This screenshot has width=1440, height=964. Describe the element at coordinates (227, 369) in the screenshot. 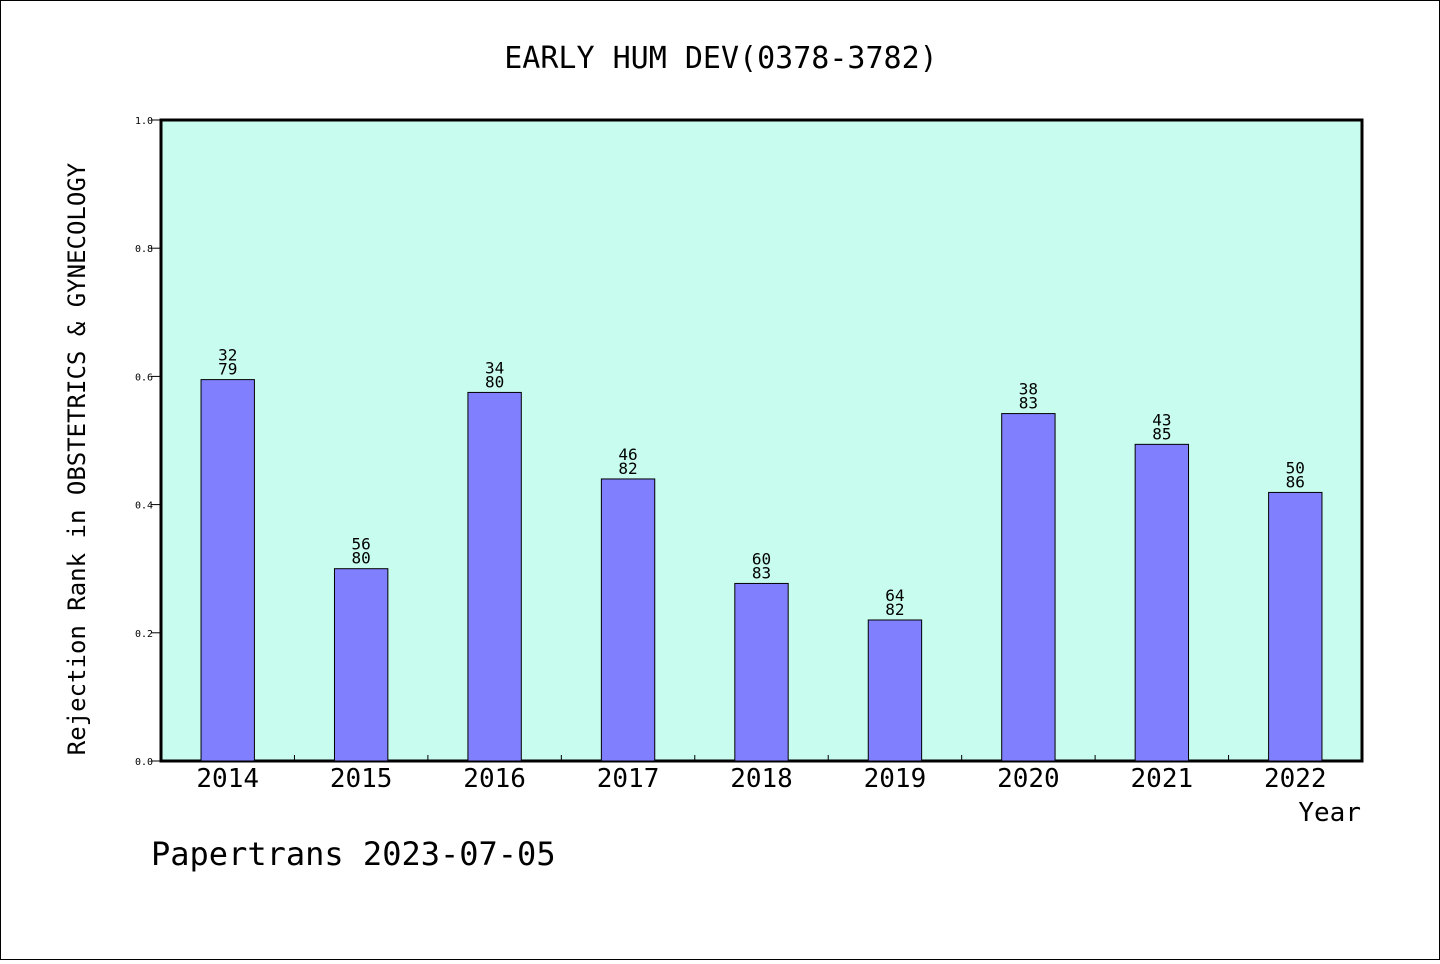

I see `bar-label-bottom: 79` at that location.